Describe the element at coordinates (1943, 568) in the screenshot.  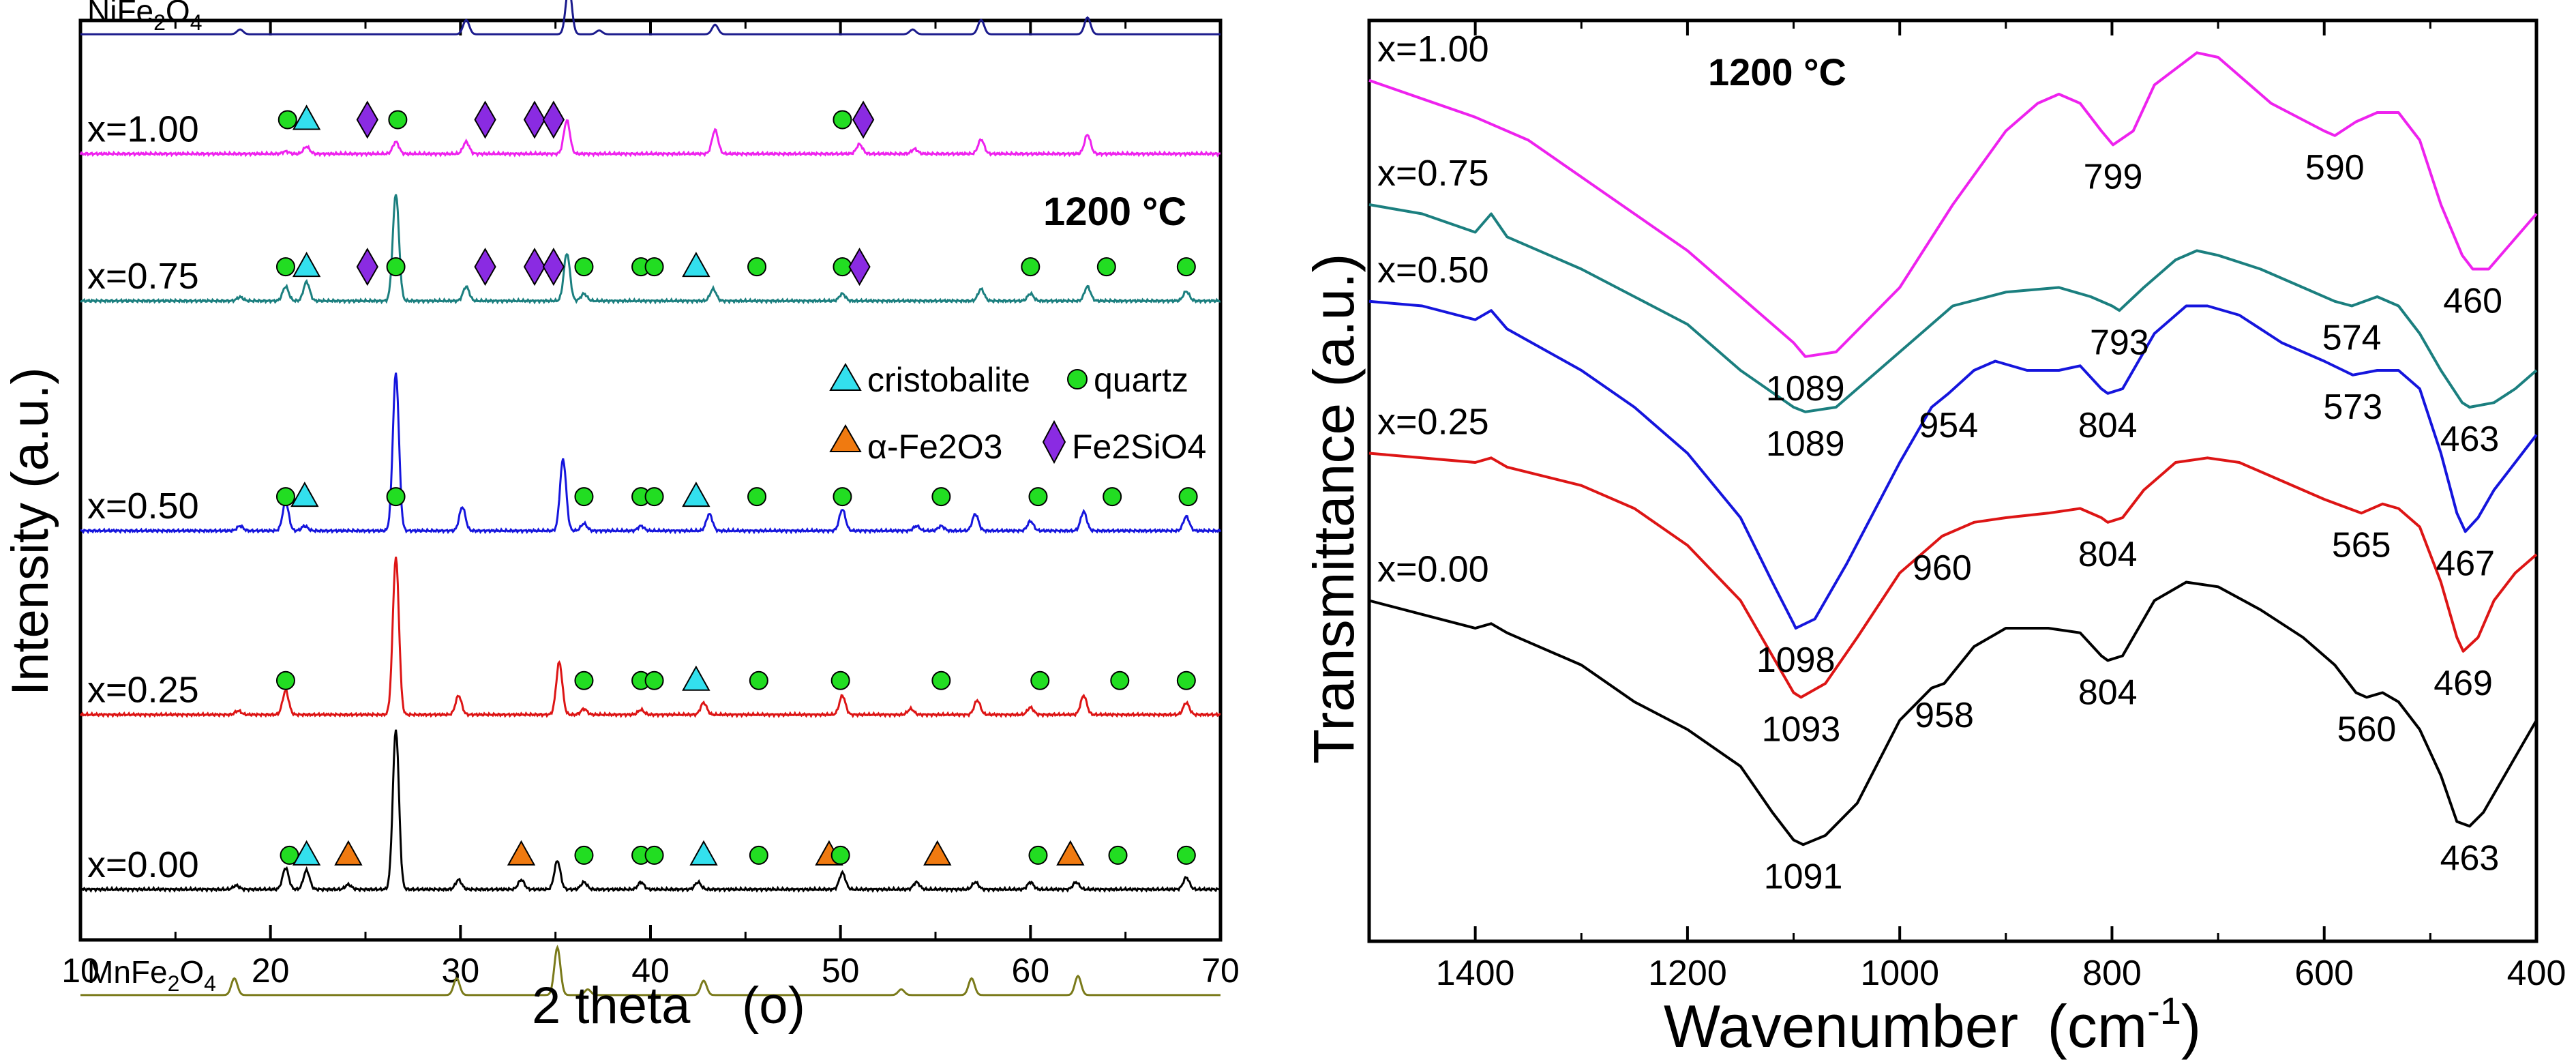
I see `ftir-peak-label: 960` at that location.